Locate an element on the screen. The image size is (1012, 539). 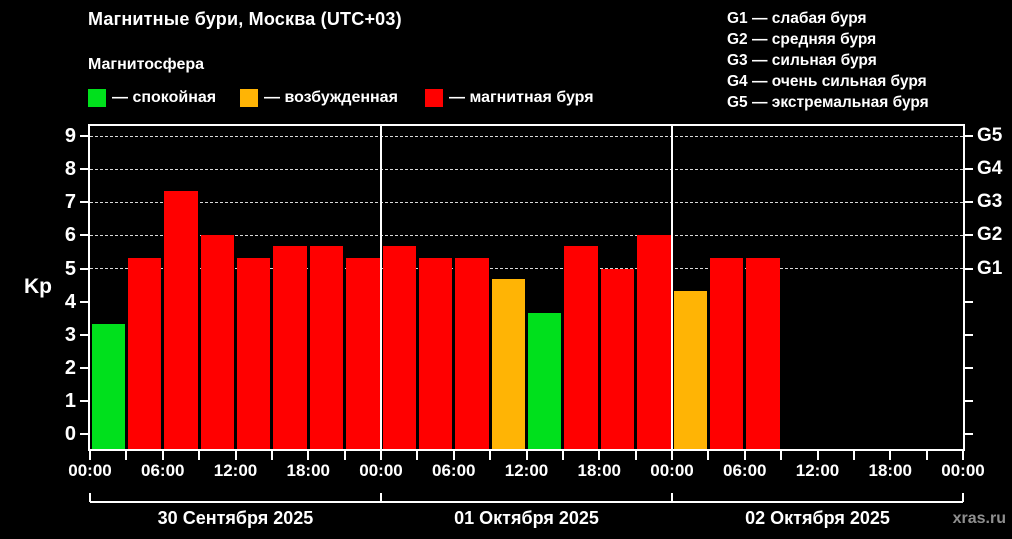
g-scale-label: G1 is located at coordinates (990, 268).